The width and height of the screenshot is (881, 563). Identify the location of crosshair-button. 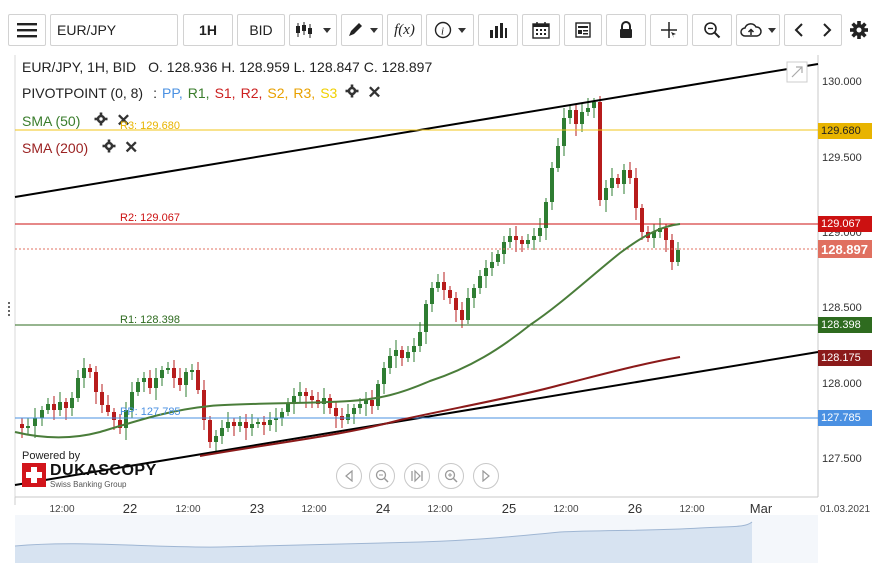
(669, 30).